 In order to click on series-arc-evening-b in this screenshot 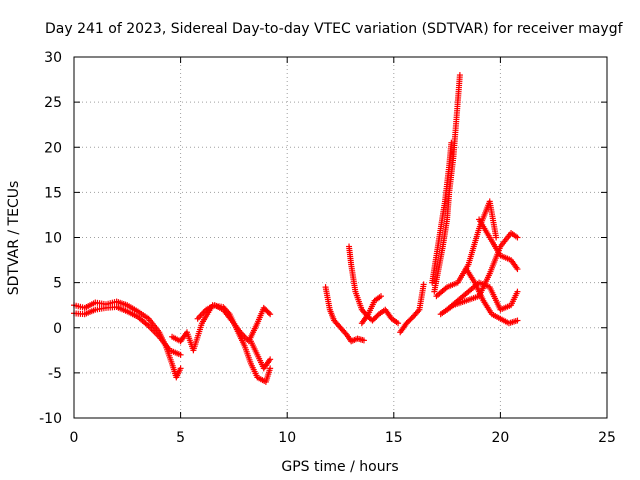, I will do `click(374, 285)`.